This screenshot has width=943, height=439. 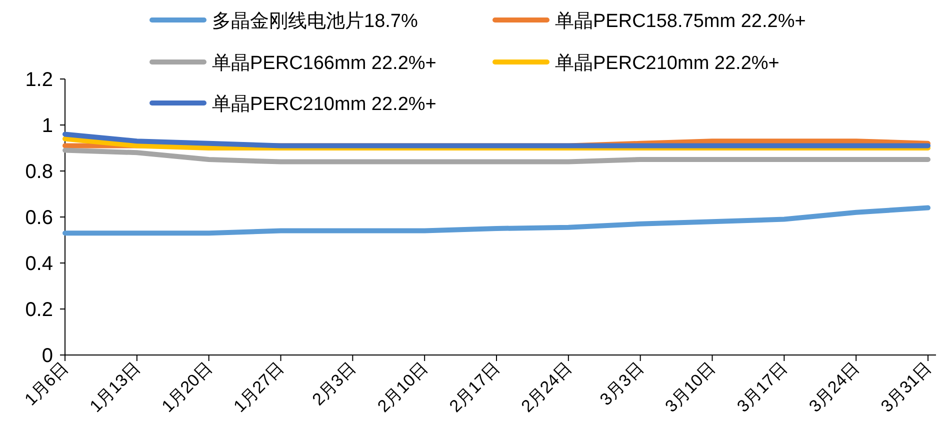 I want to click on x-tick-label: 3月24日, so click(x=834, y=387).